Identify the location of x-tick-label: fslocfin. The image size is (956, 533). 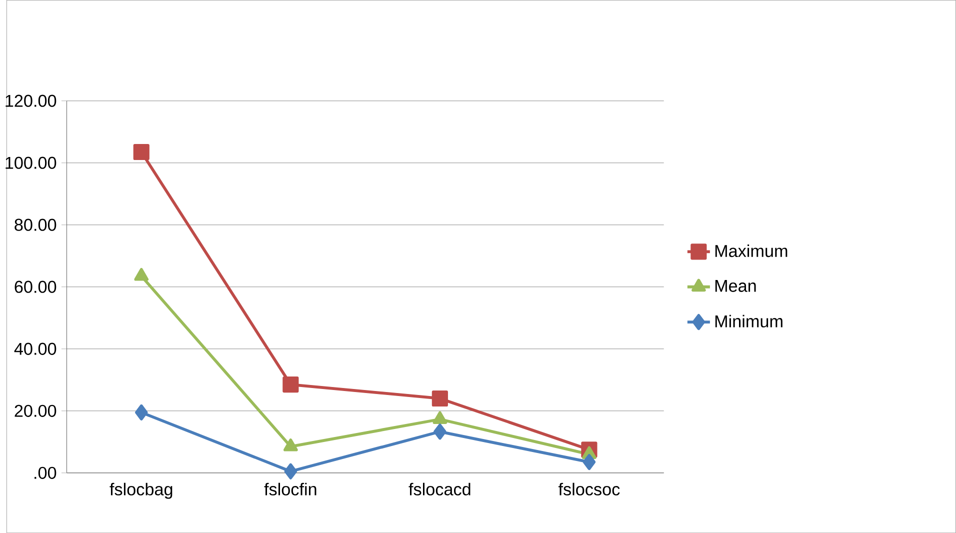
(290, 489).